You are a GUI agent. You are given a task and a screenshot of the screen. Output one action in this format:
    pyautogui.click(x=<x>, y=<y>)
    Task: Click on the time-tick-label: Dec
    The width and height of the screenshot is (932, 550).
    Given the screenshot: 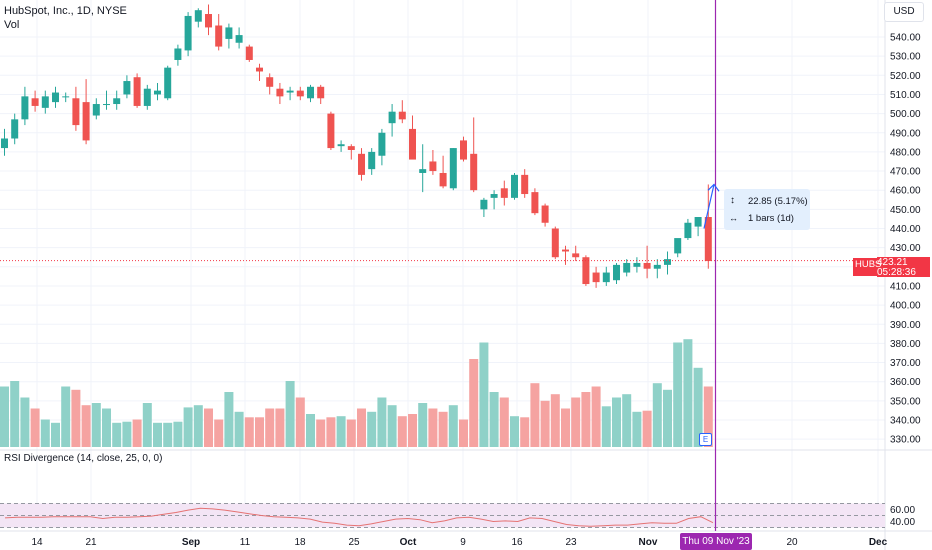 What is the action you would take?
    pyautogui.click(x=878, y=542)
    